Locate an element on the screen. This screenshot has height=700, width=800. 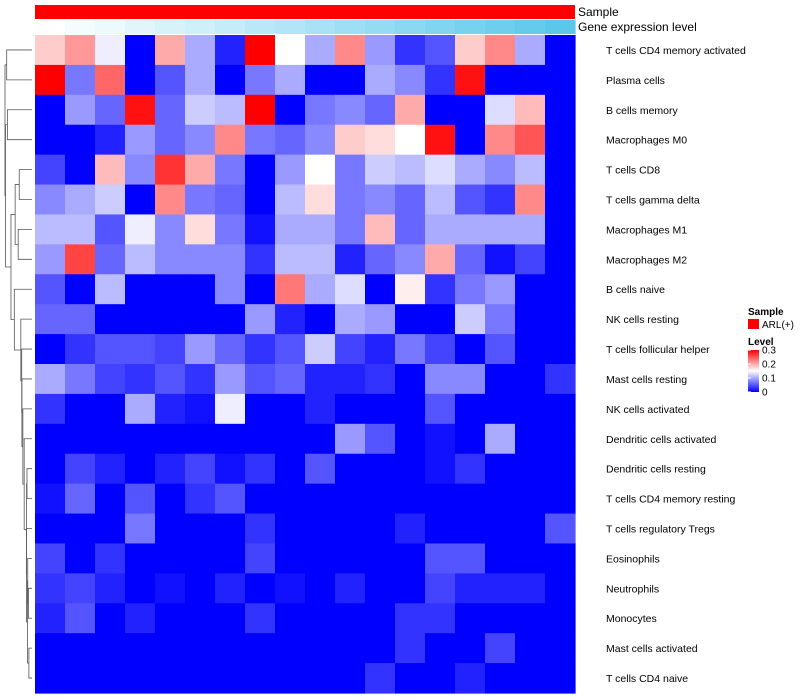
row-label: T cells CD8 is located at coordinates (633, 171).